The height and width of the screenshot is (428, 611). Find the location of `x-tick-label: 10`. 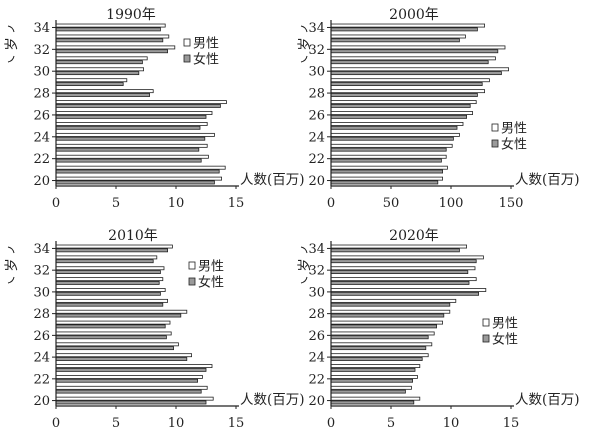

x-tick-label: 10 is located at coordinates (176, 422).